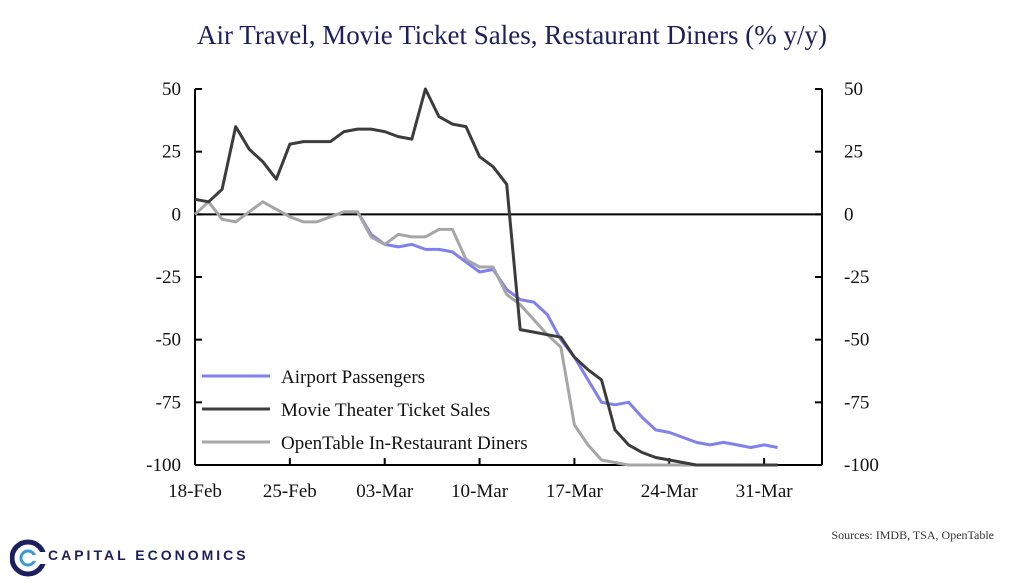 The image size is (1024, 583). What do you see at coordinates (856, 277) in the screenshot?
I see `y-tick-label-right: -25` at bounding box center [856, 277].